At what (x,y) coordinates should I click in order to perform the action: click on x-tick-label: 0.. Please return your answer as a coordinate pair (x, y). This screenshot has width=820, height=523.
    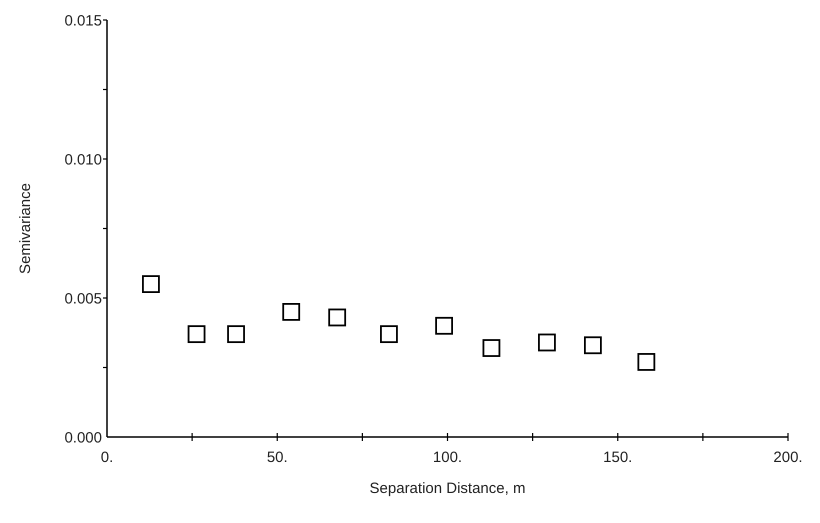
    Looking at the image, I should click on (107, 457).